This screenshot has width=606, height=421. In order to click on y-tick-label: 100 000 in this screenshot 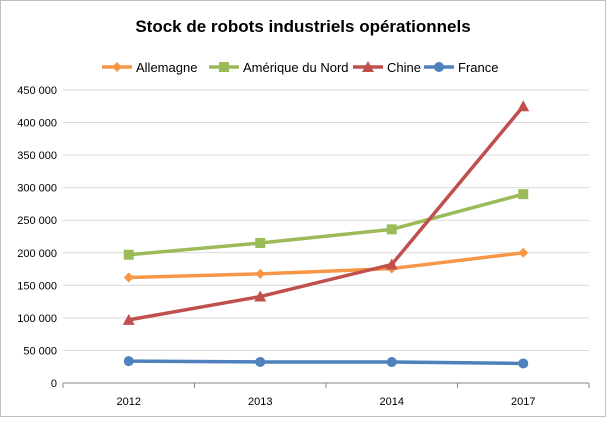, I will do `click(37, 319)`.